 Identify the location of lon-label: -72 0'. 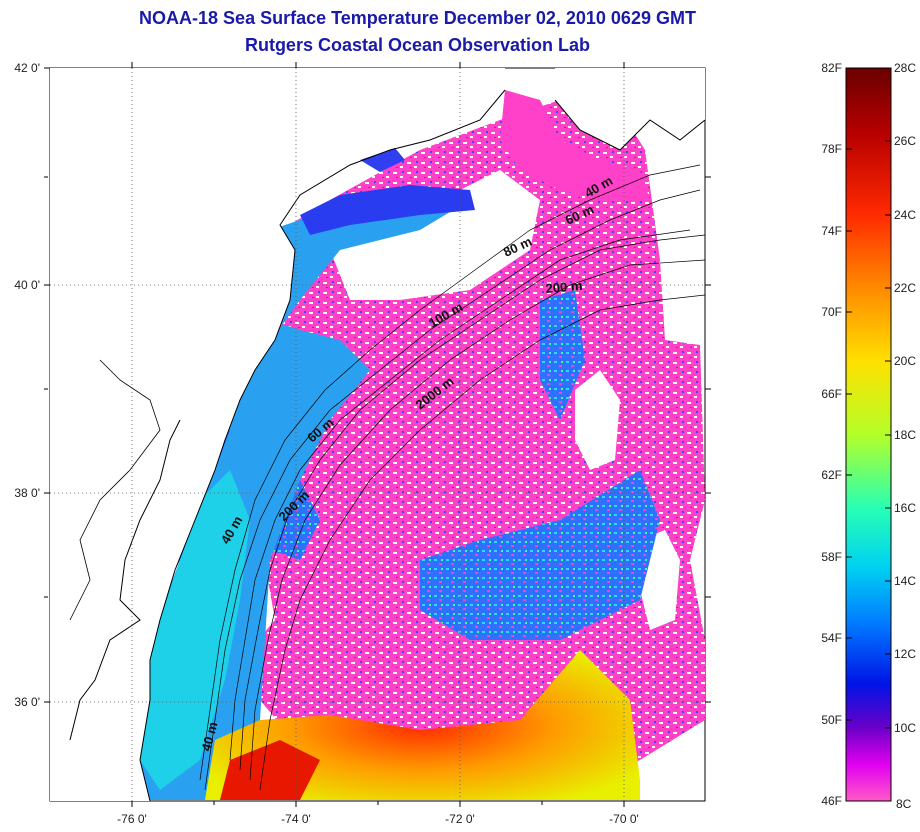
(460, 819).